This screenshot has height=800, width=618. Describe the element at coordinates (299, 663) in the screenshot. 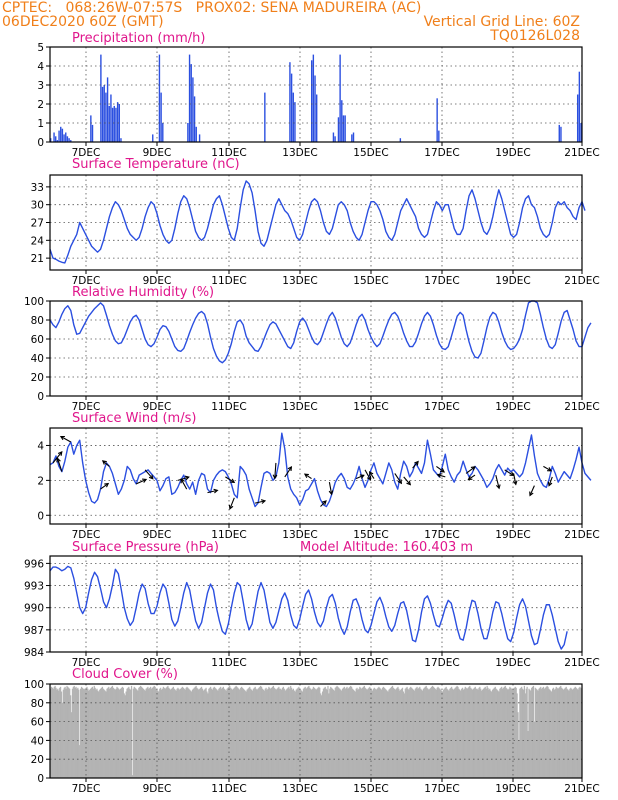

I see `x-tick-label: 13DEC` at that location.